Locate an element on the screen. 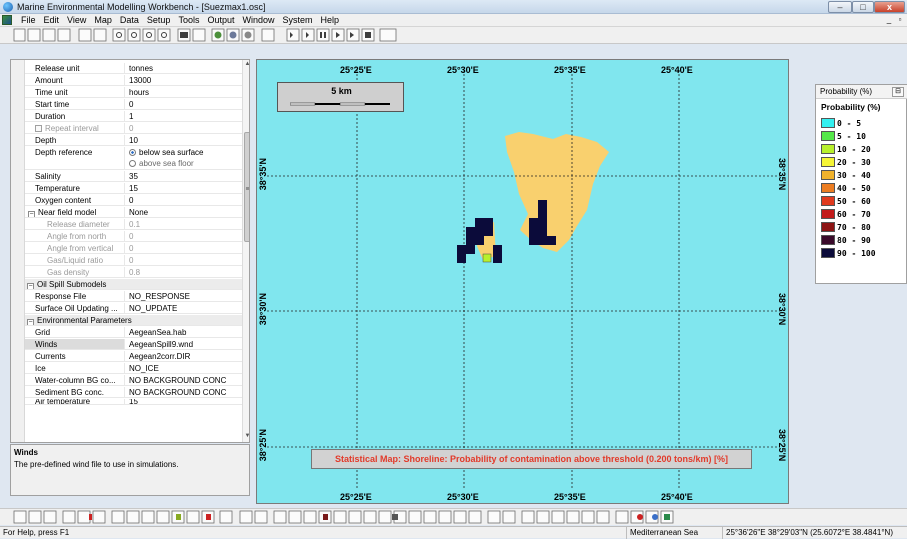 The width and height of the screenshot is (907, 539). repeat-checkbox is located at coordinates (38, 128).